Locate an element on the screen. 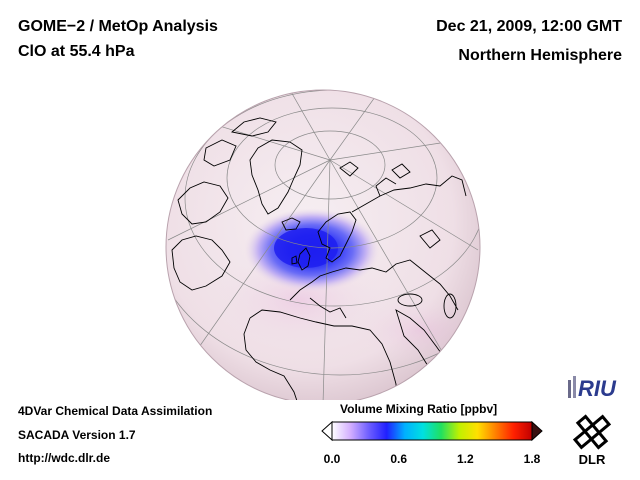 The height and width of the screenshot is (480, 640). riu-logo: RIU is located at coordinates (592, 388).